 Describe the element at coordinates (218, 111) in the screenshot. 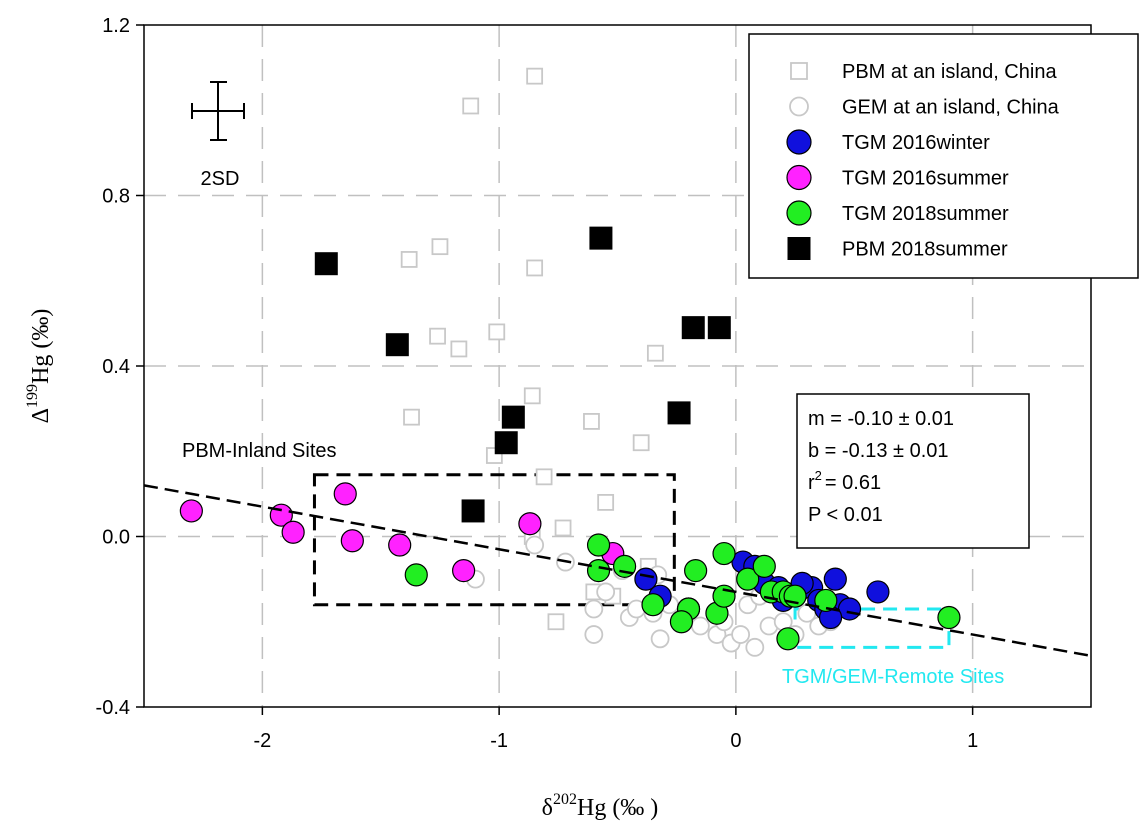

I see `error-bar-icon` at that location.